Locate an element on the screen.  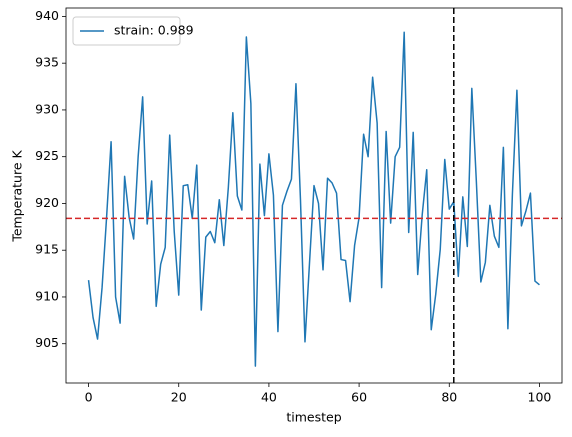
y-tick-label: 925 is located at coordinates (47, 155).